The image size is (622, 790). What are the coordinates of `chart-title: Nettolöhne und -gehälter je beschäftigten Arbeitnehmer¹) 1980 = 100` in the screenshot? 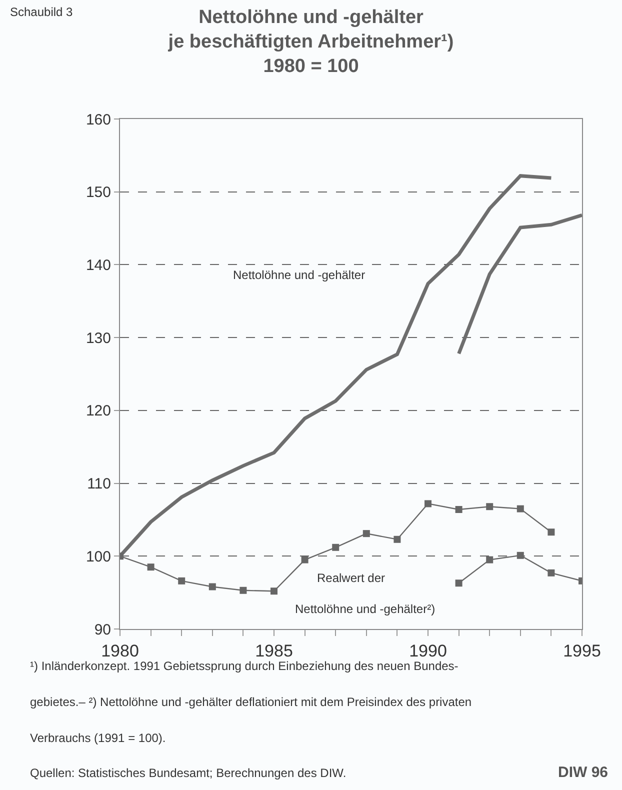 It's located at (310, 42).